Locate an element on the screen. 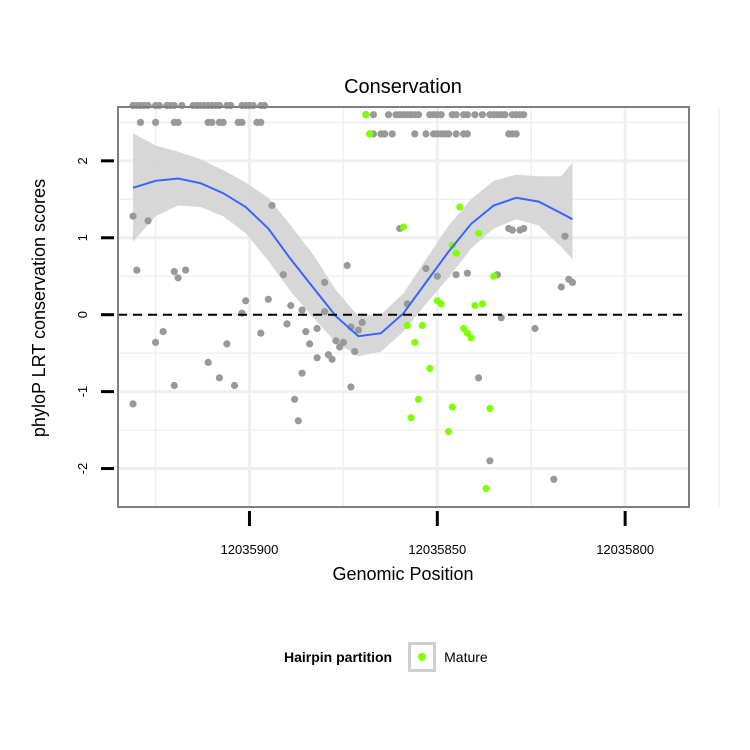 This screenshot has width=750, height=750. legend-key is located at coordinates (422, 657).